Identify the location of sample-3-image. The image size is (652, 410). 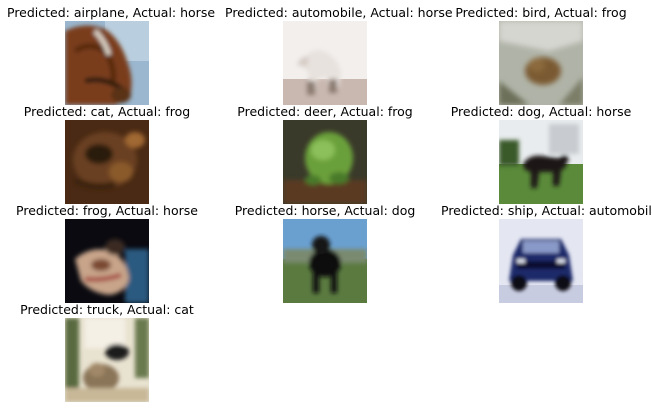
(541, 63).